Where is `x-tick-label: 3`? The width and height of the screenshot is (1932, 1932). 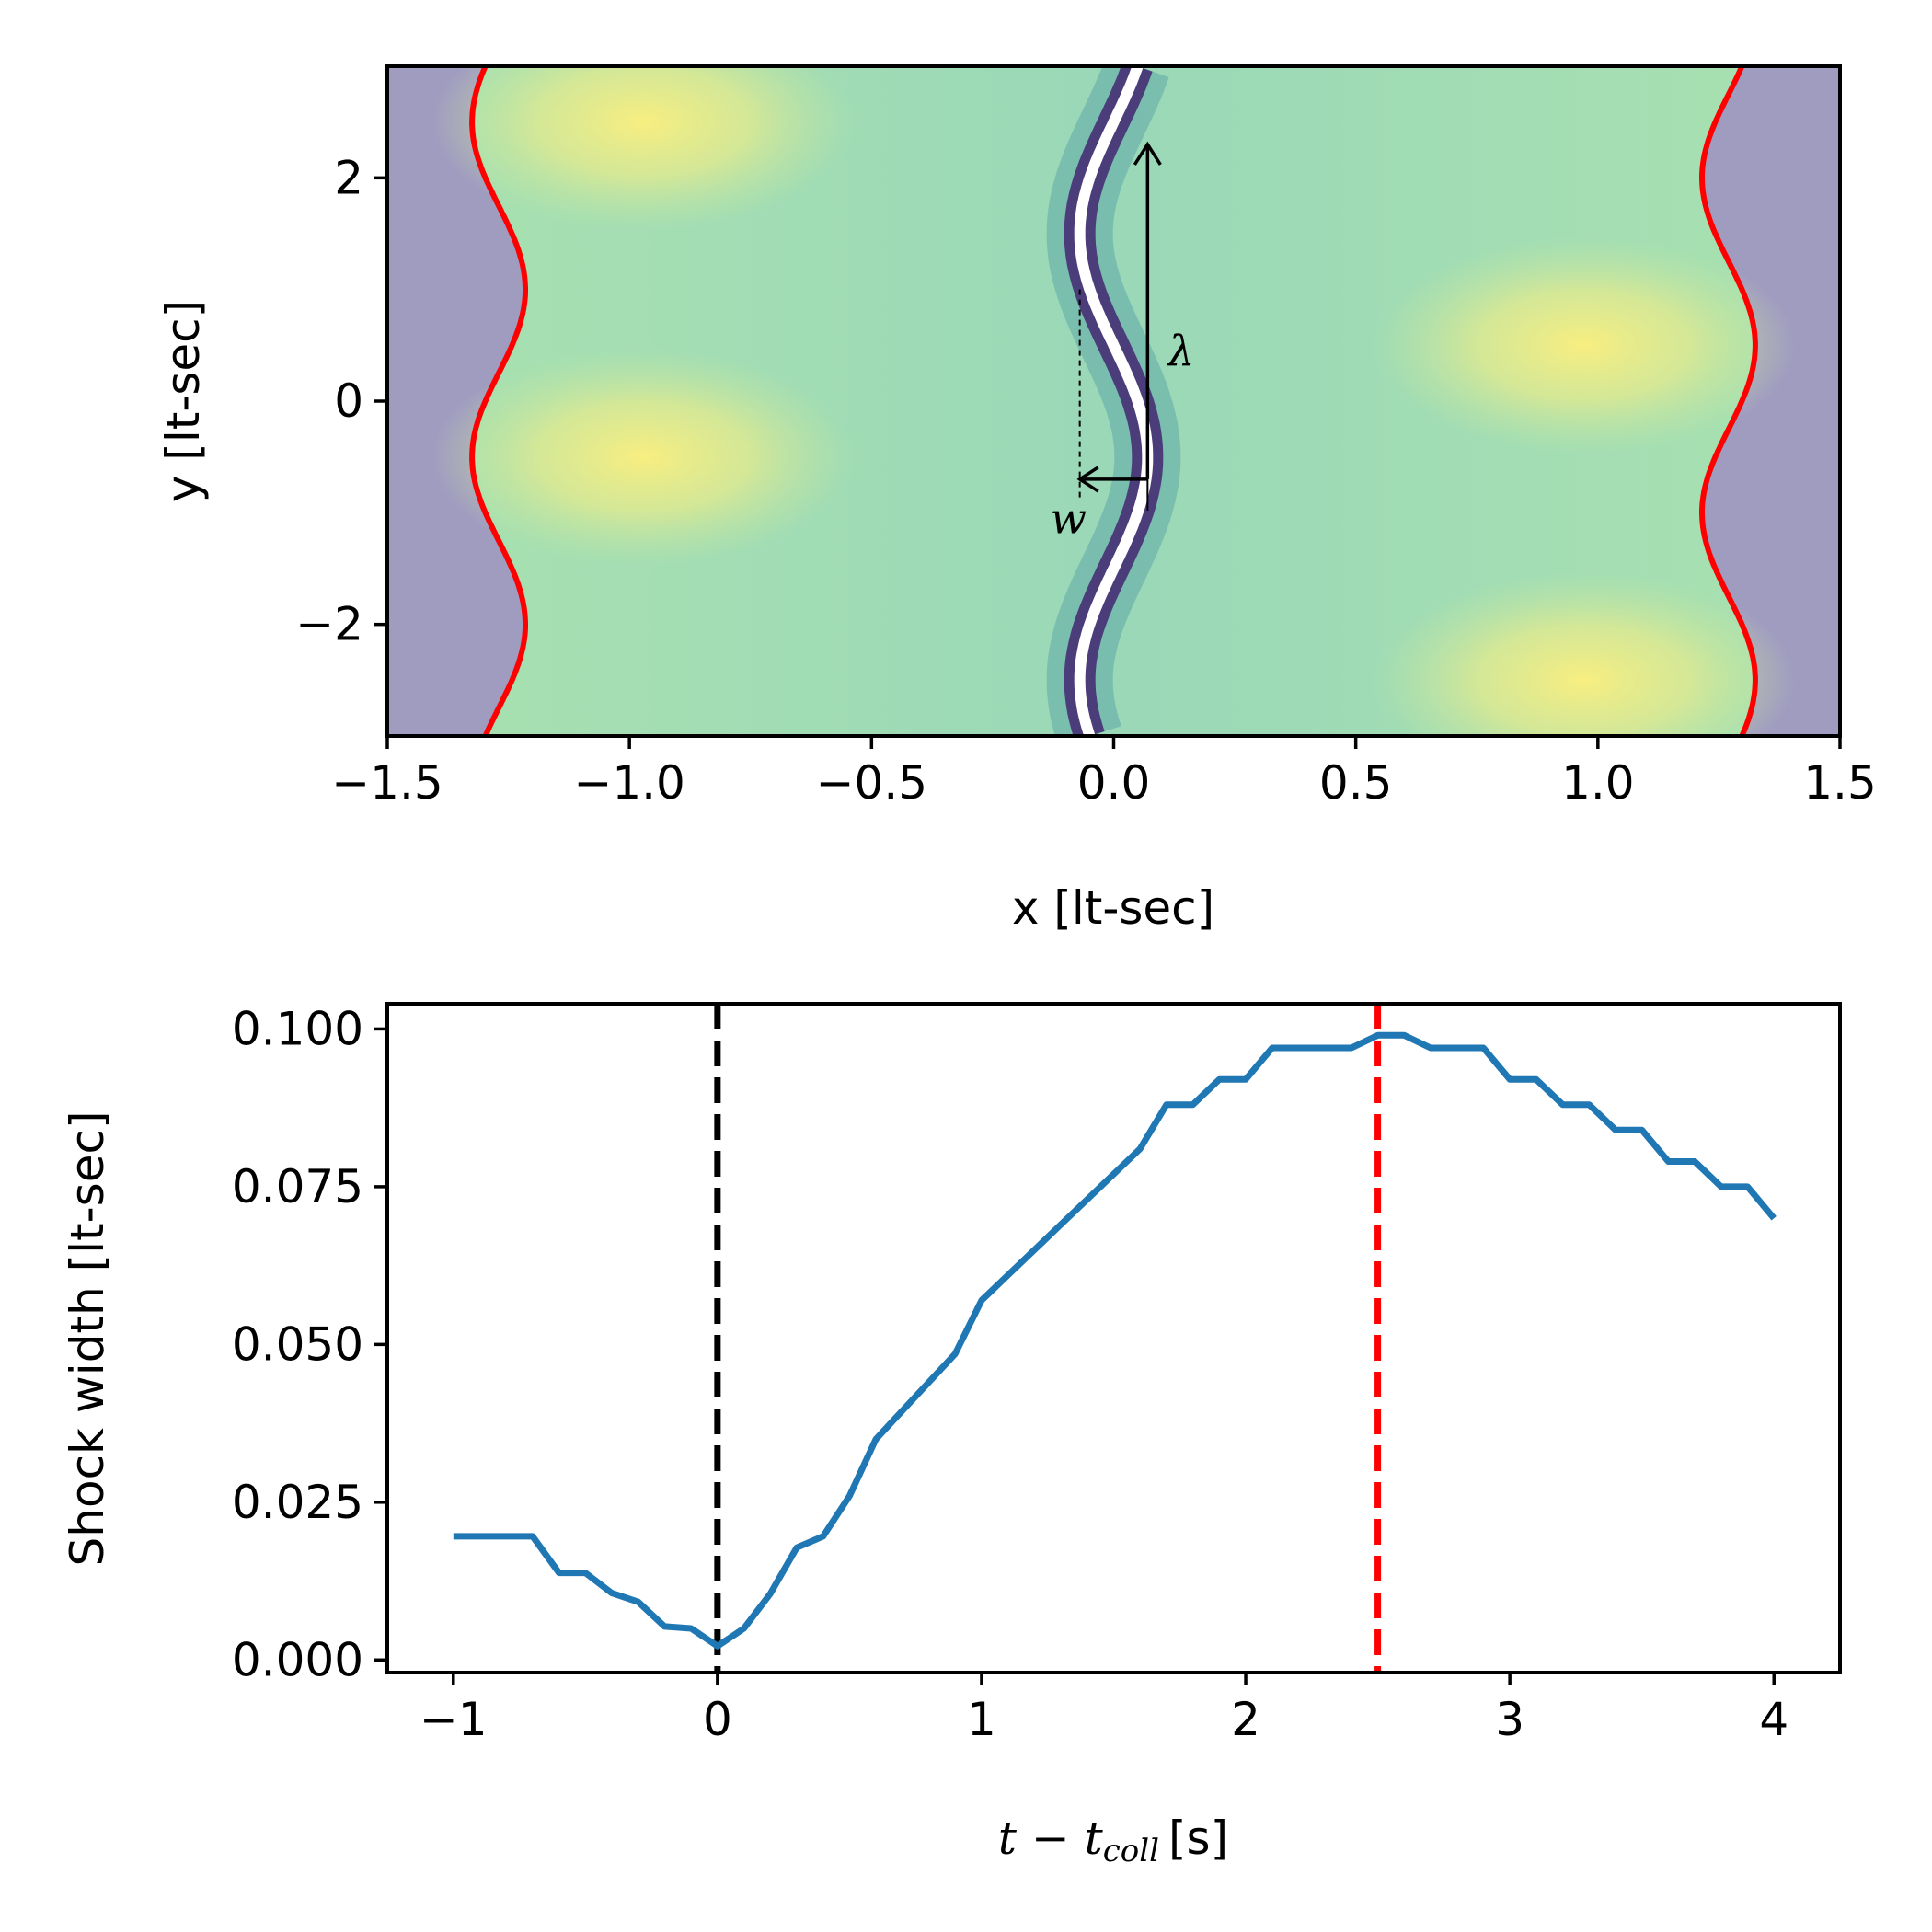 x-tick-label: 3 is located at coordinates (1509, 1719).